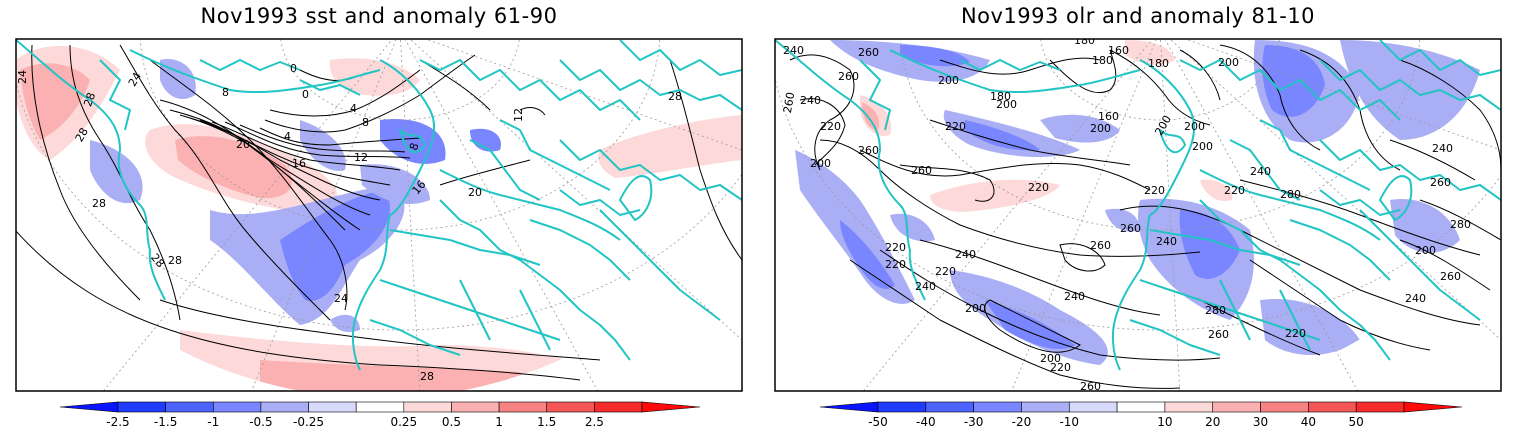 This screenshot has width=1520, height=430. What do you see at coordinates (353, 108) in the screenshot?
I see `contour-label: 4` at bounding box center [353, 108].